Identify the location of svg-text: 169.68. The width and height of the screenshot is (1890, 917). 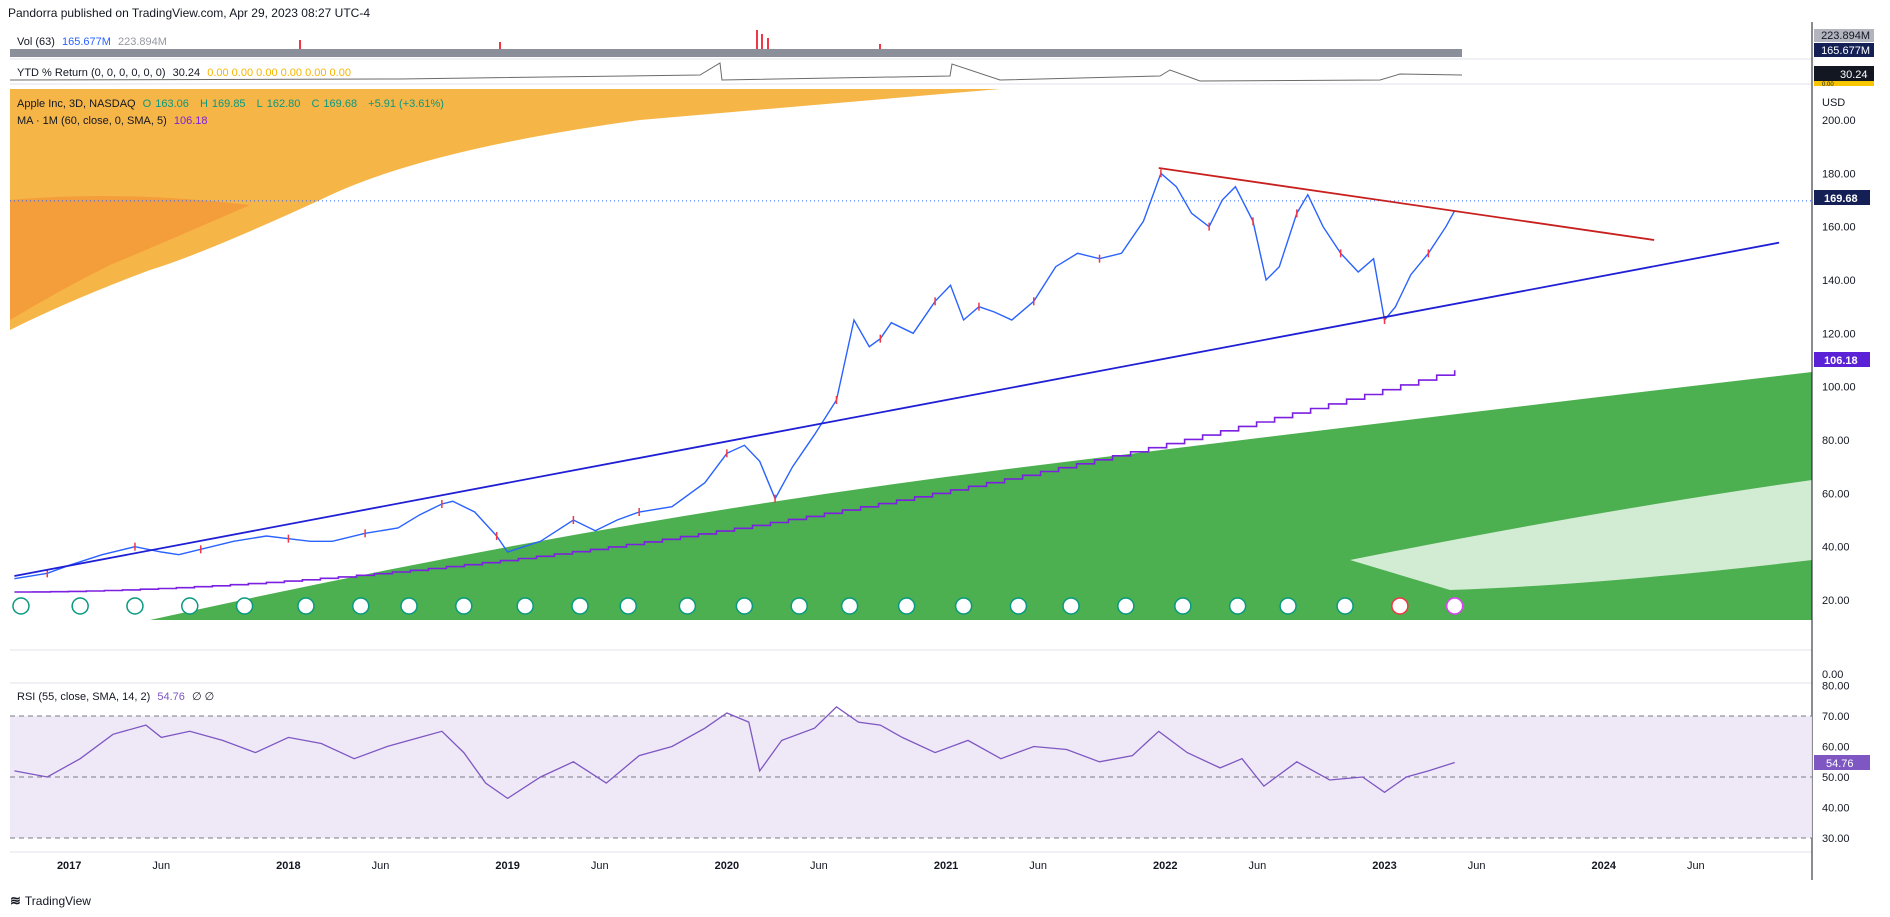
(1841, 199).